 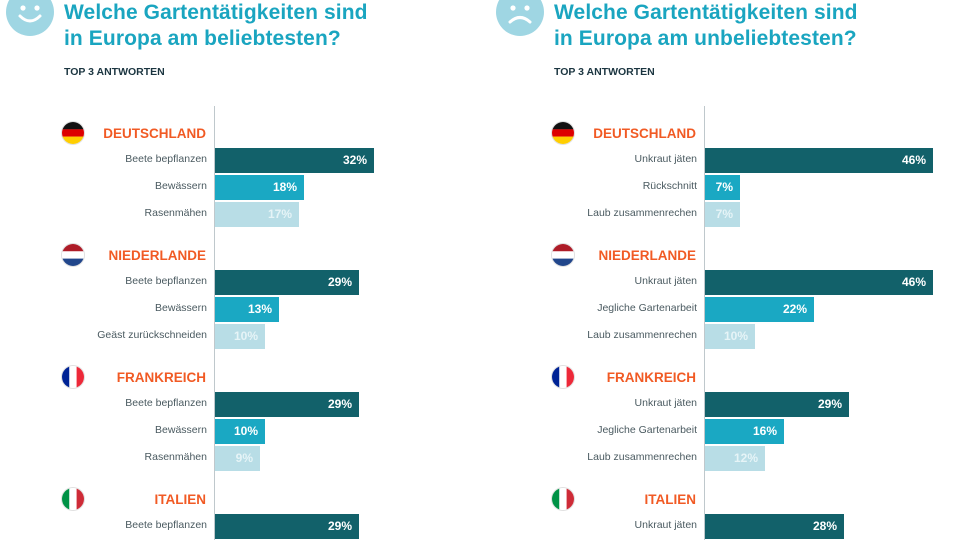 I want to click on country-name: ITALIEN, so click(x=670, y=499).